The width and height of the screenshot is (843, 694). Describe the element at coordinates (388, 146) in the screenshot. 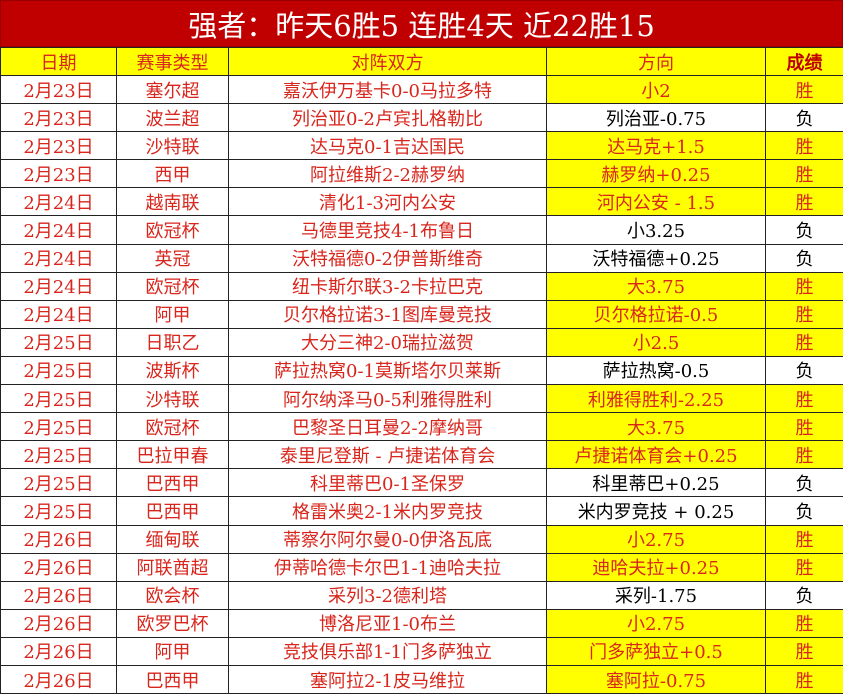

I see `cell-match: 达马克0-1吉达国民` at that location.